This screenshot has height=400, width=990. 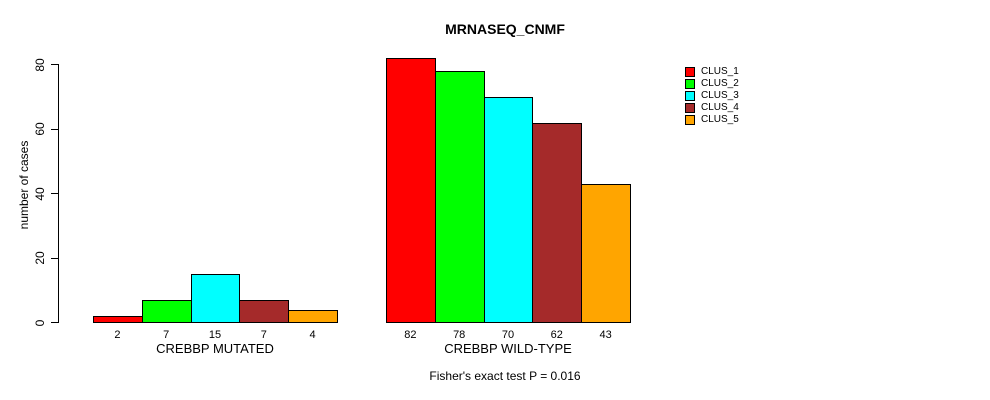 What do you see at coordinates (40, 129) in the screenshot?
I see `y-axis-tick-label: 60` at bounding box center [40, 129].